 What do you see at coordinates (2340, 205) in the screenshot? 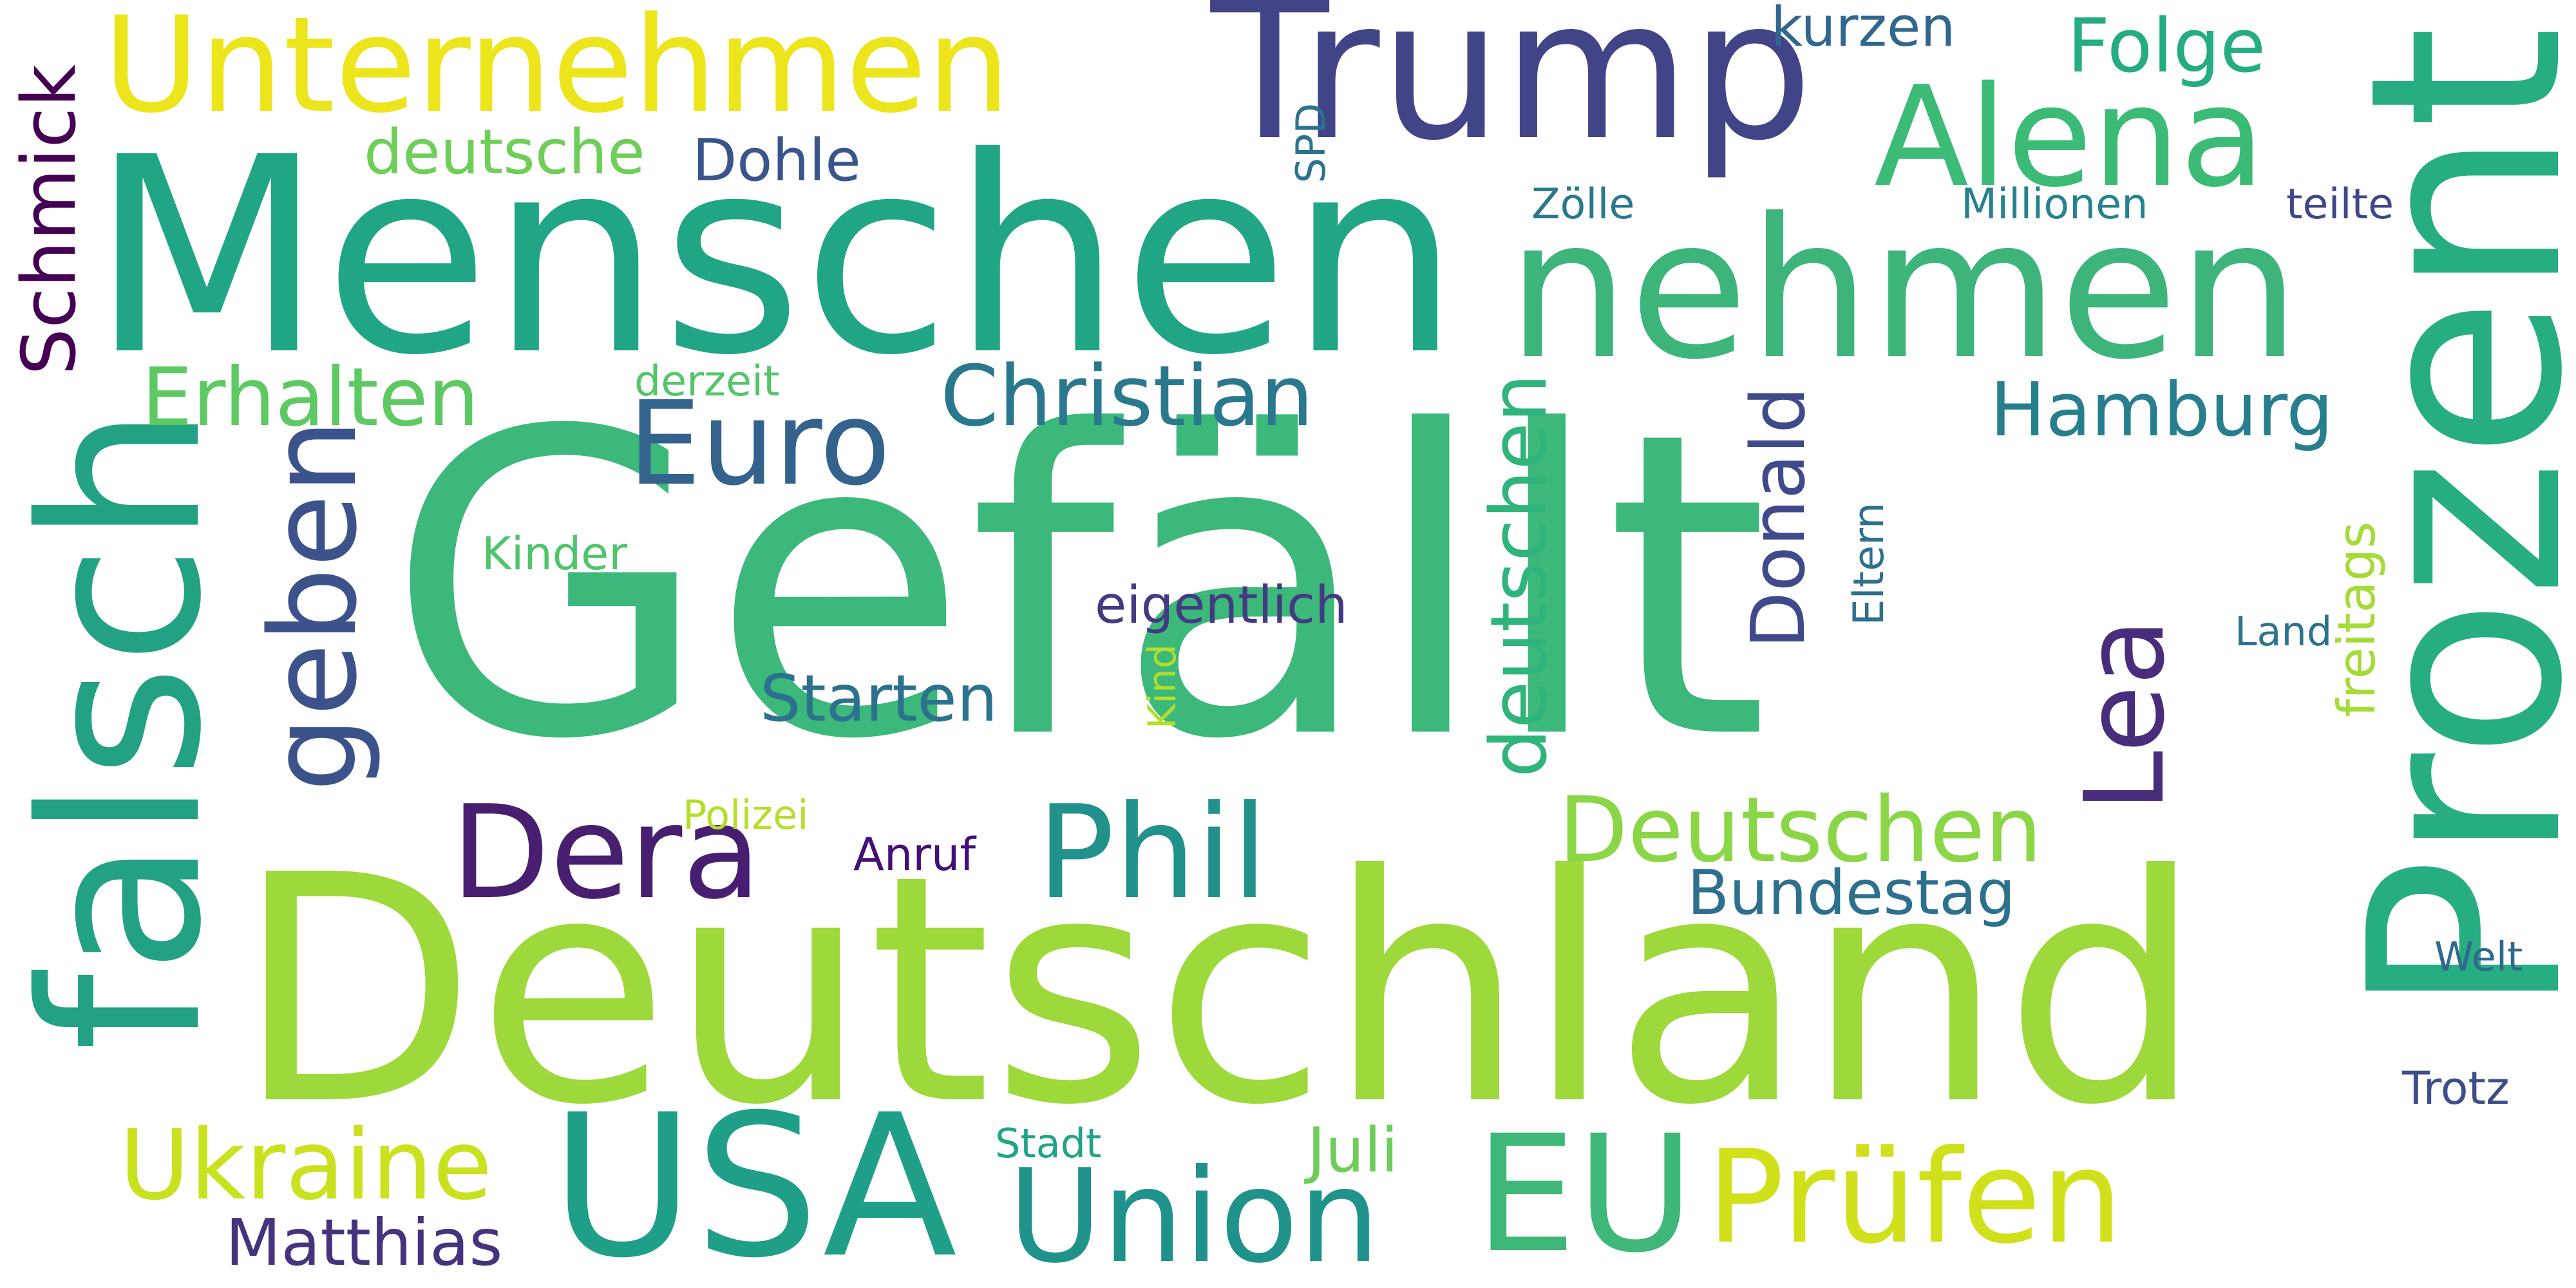
I see `word-teilte: teilte` at bounding box center [2340, 205].